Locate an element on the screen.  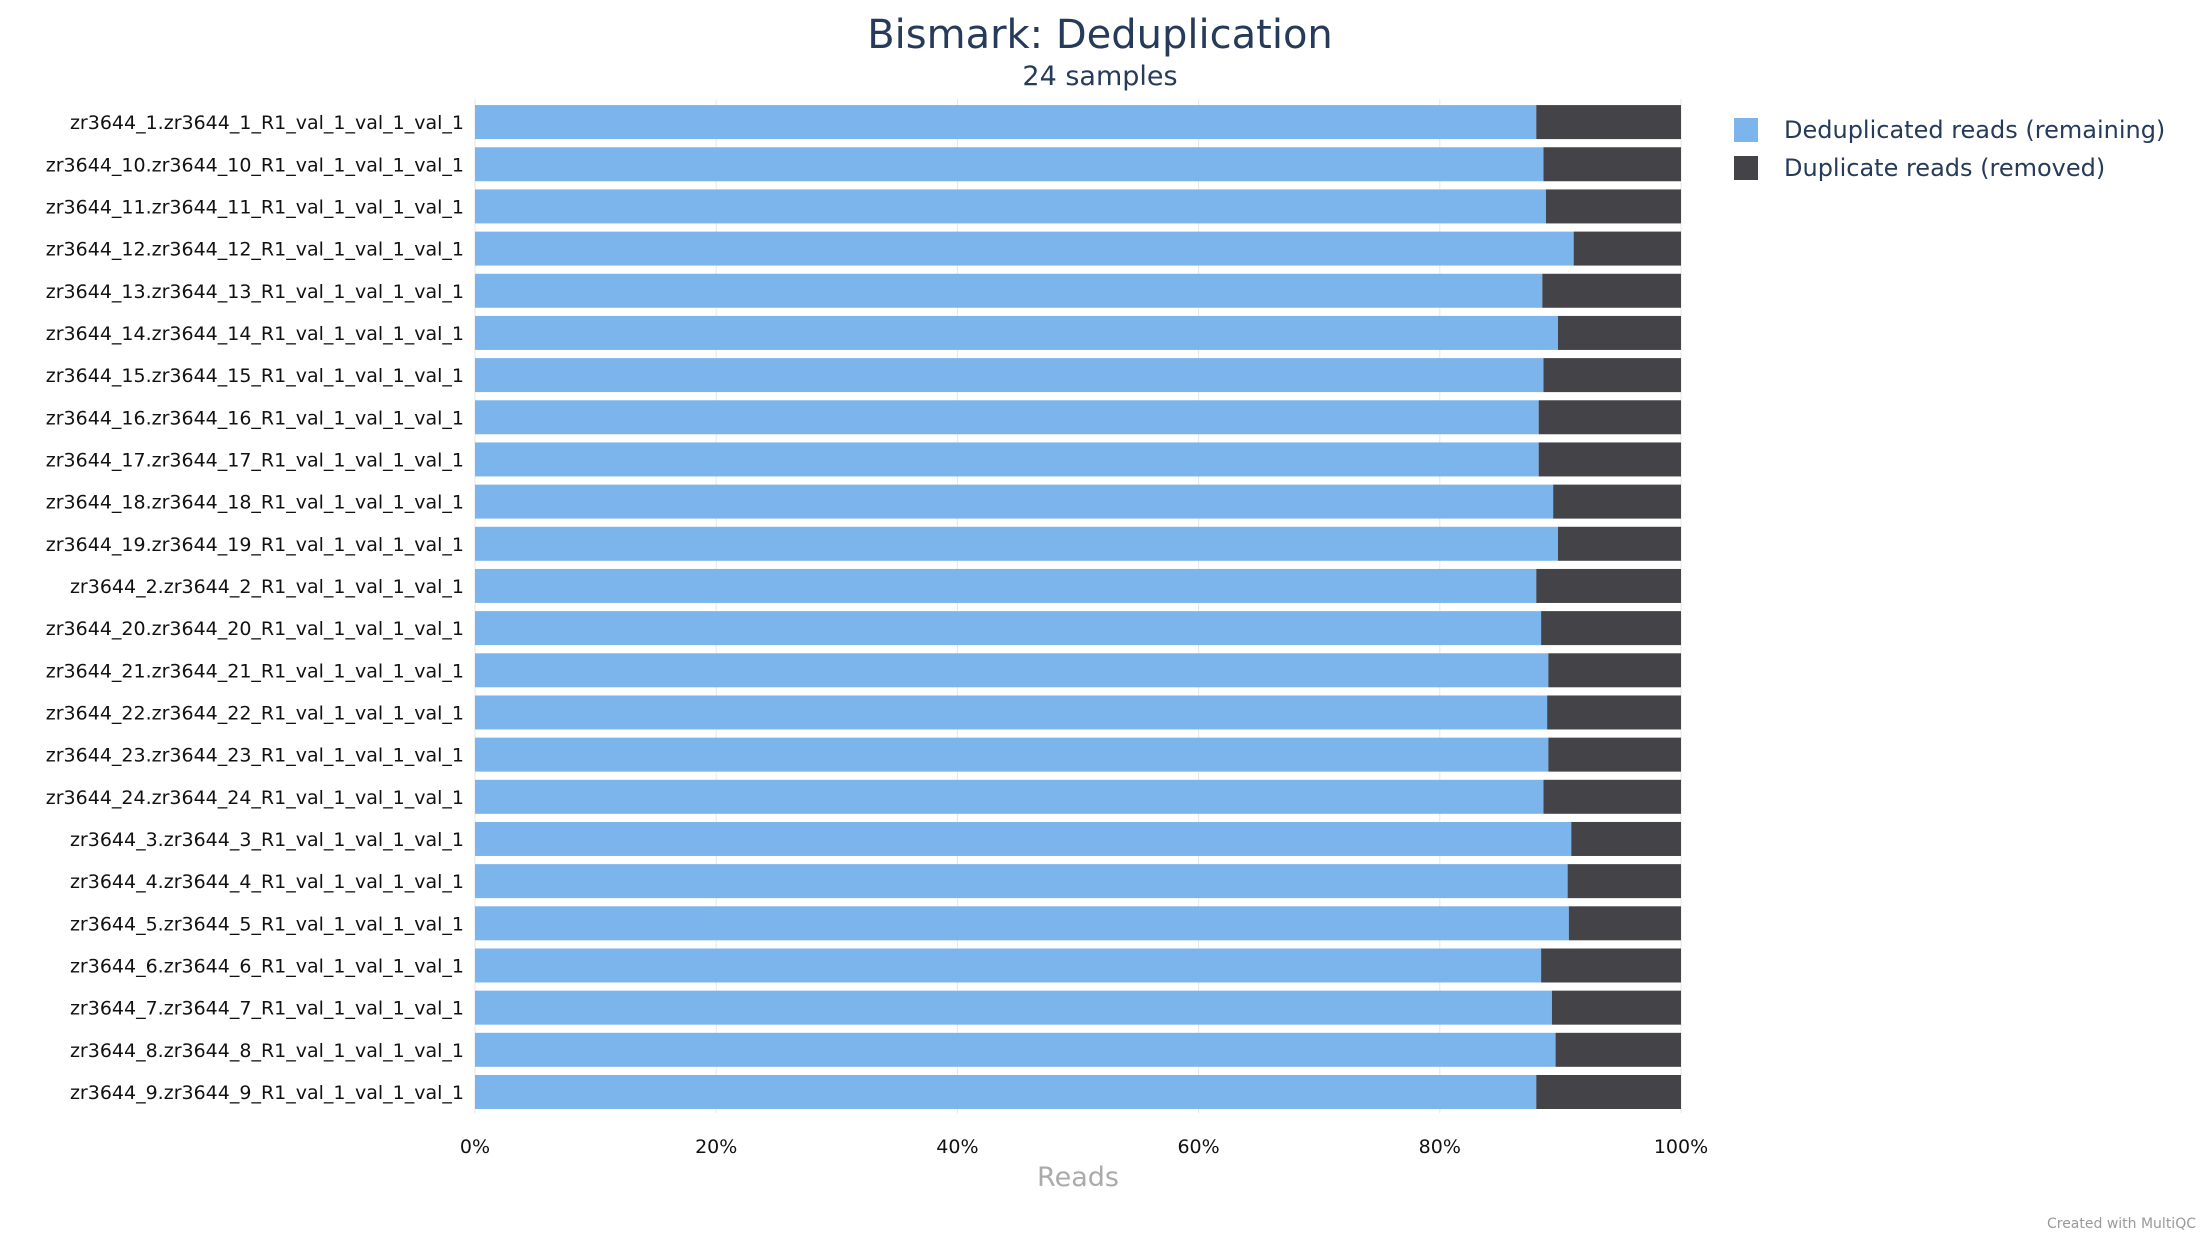
category-label: zr3644_12.zr3644_12_R1_val_1_val_1_val_1 is located at coordinates (255, 250).